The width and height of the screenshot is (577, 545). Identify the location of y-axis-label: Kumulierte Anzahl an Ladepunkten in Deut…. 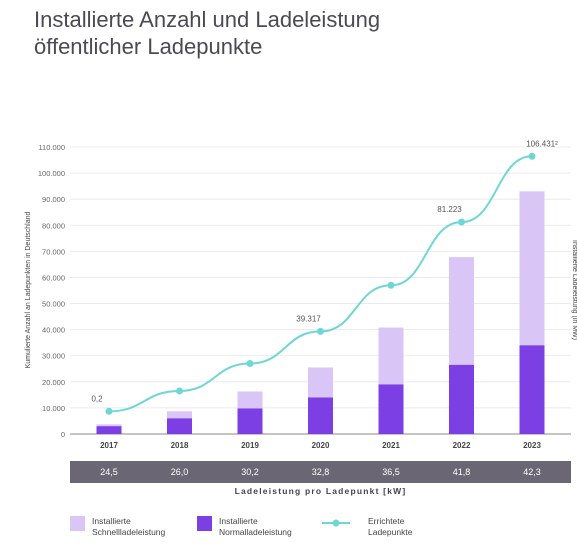
(28, 289).